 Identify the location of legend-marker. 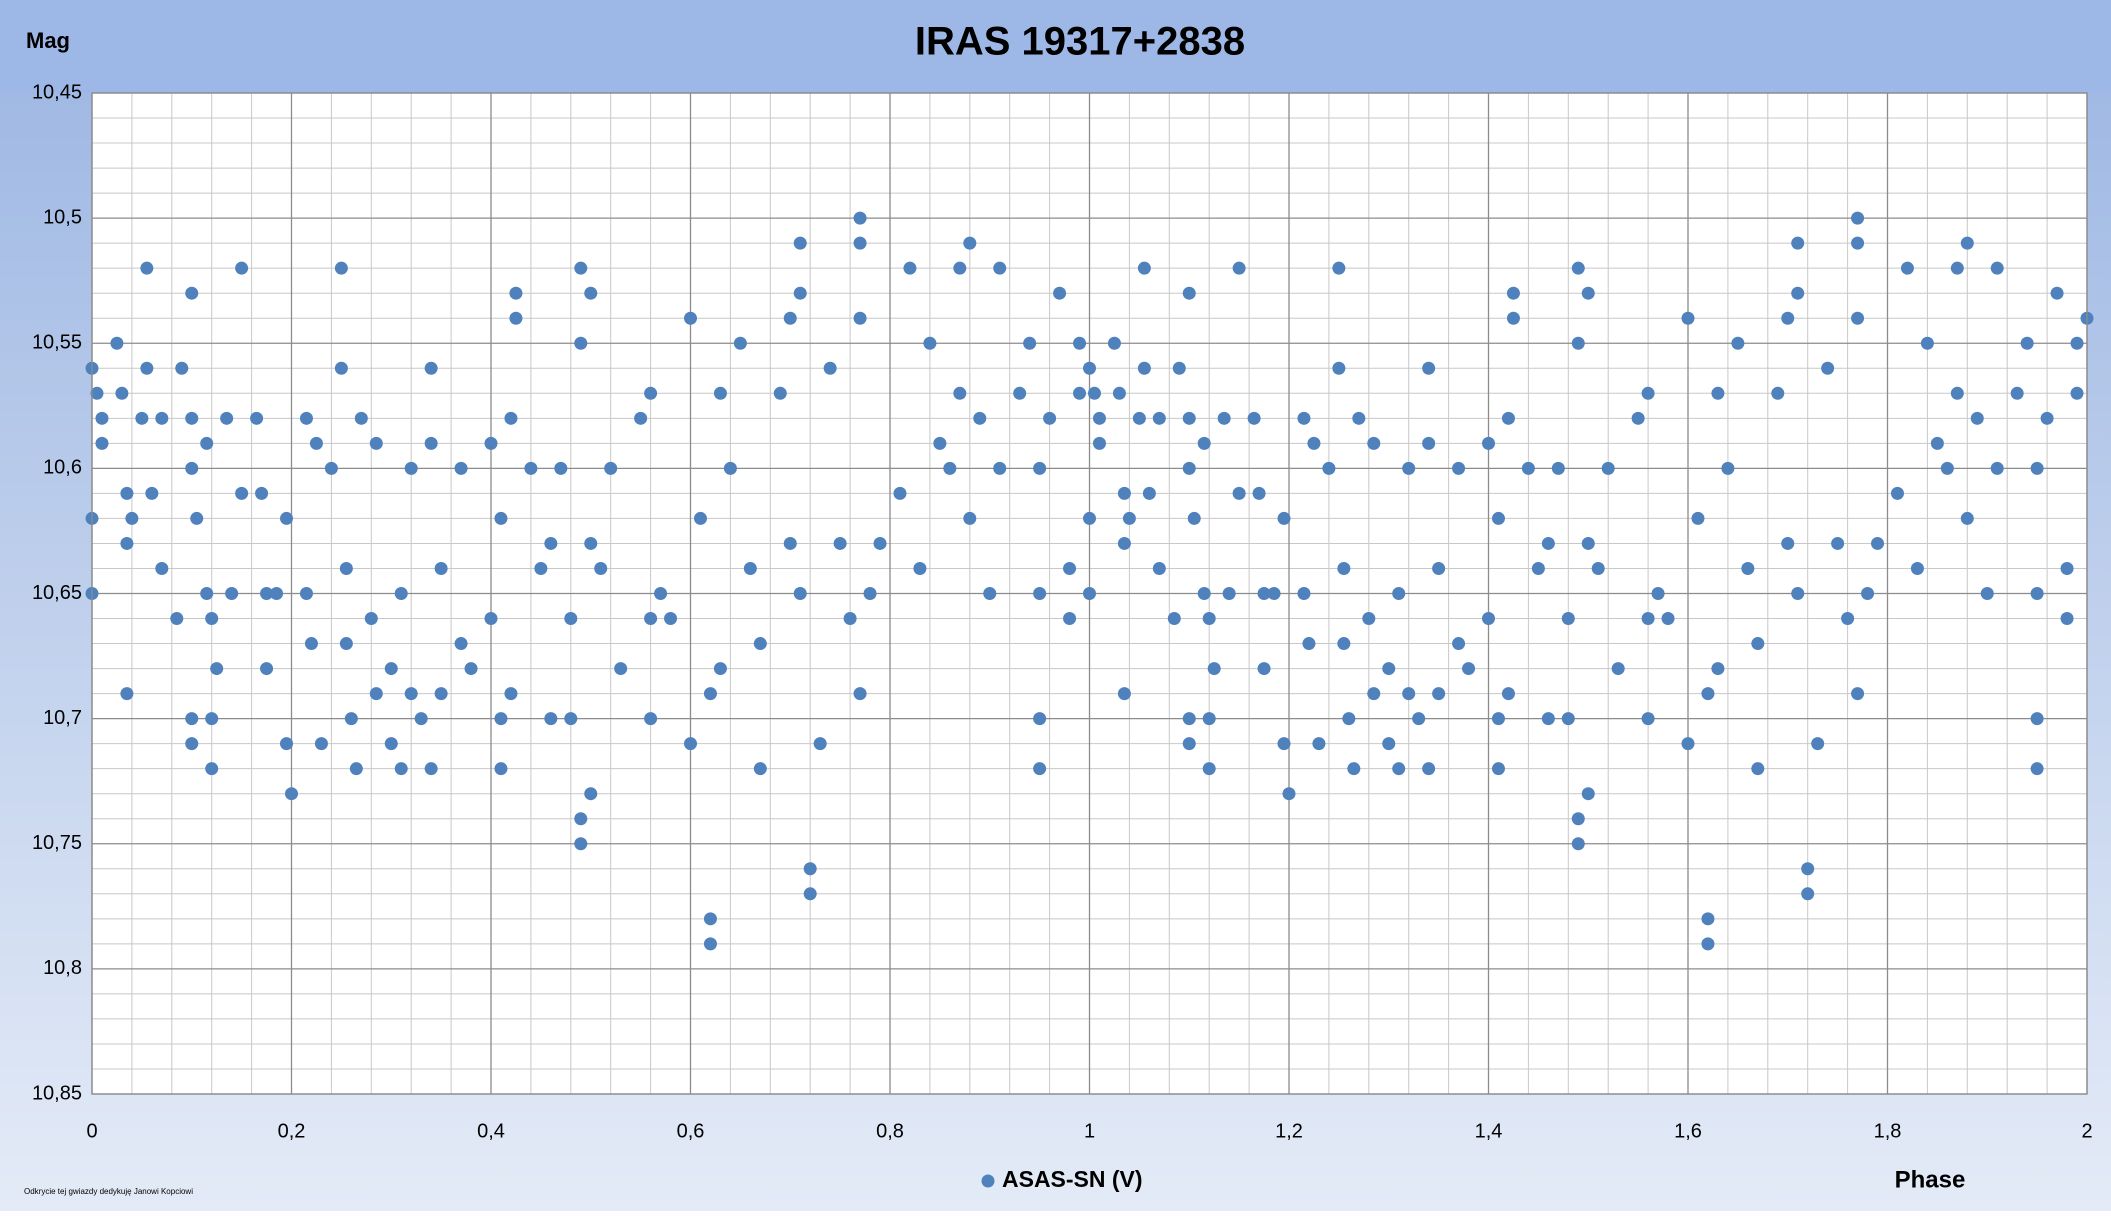
(988, 1181).